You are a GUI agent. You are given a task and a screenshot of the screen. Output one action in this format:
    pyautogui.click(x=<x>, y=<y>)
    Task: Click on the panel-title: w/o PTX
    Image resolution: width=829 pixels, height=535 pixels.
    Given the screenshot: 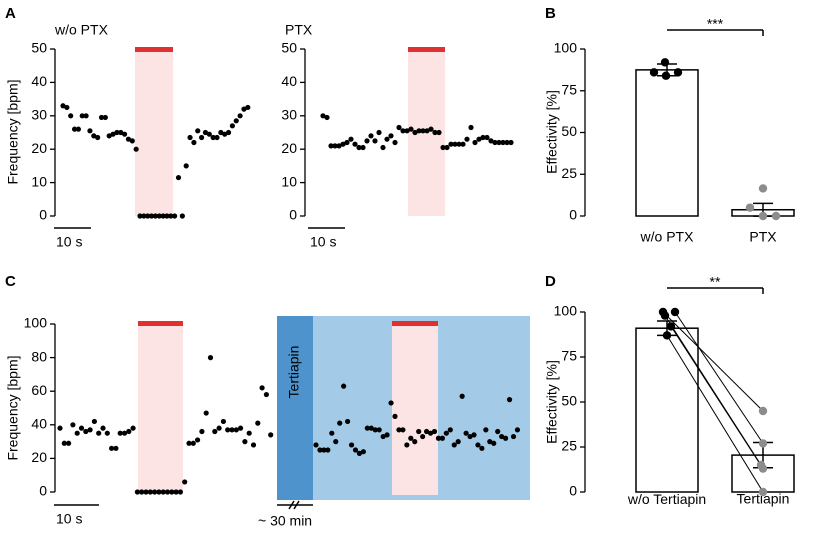 What is the action you would take?
    pyautogui.click(x=81, y=30)
    